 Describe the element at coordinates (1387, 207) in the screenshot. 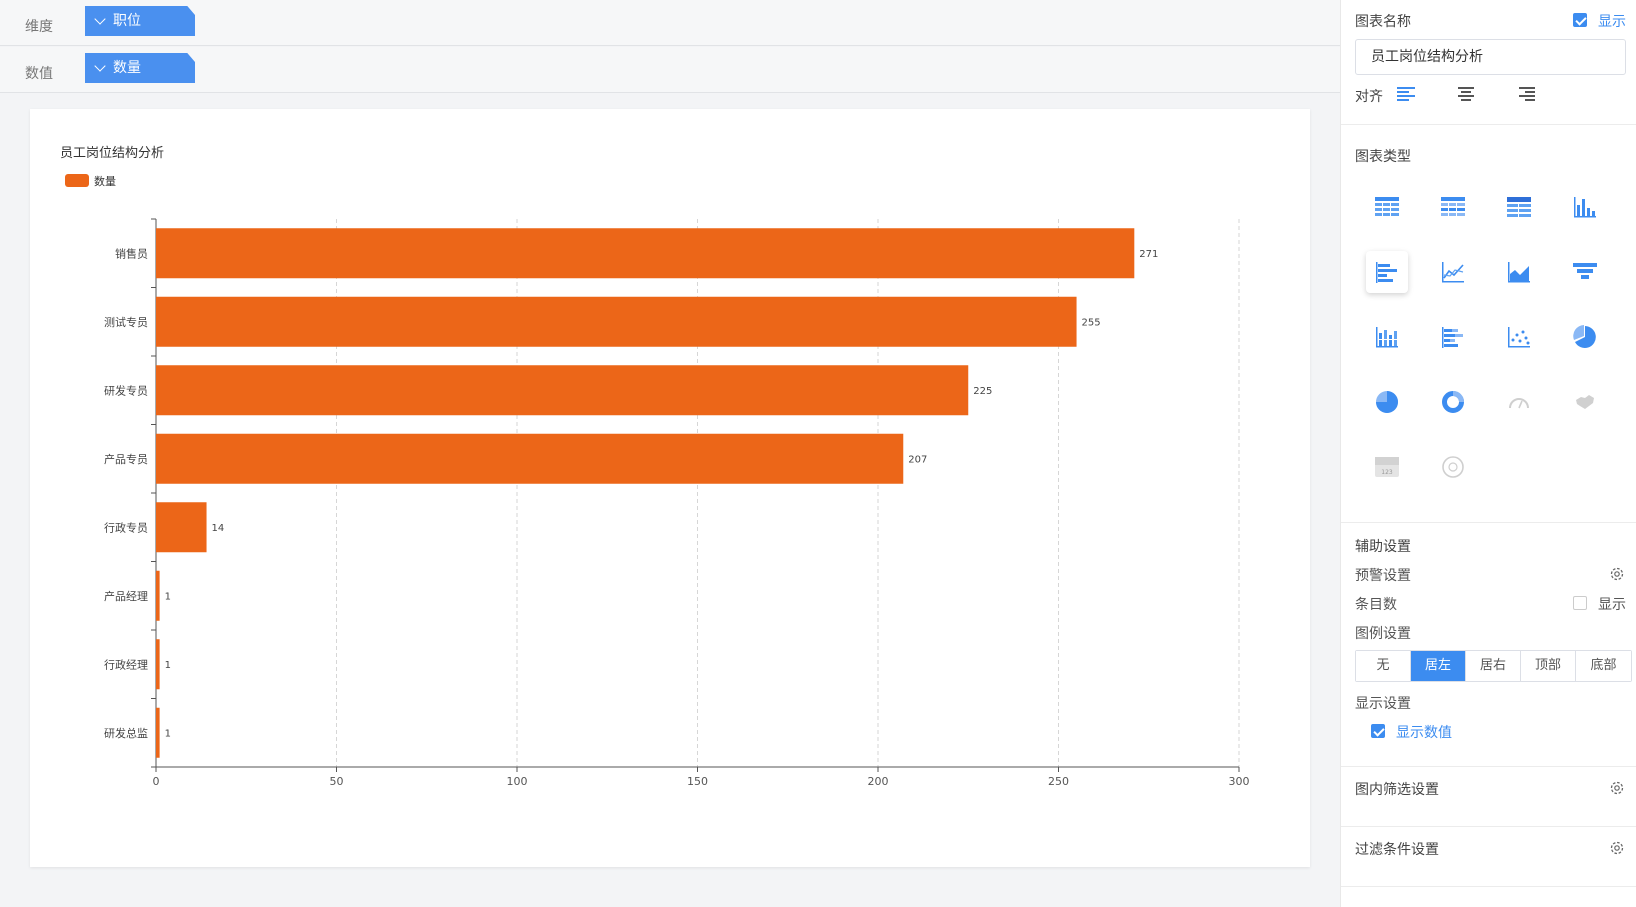

I see `table-type-icon` at that location.